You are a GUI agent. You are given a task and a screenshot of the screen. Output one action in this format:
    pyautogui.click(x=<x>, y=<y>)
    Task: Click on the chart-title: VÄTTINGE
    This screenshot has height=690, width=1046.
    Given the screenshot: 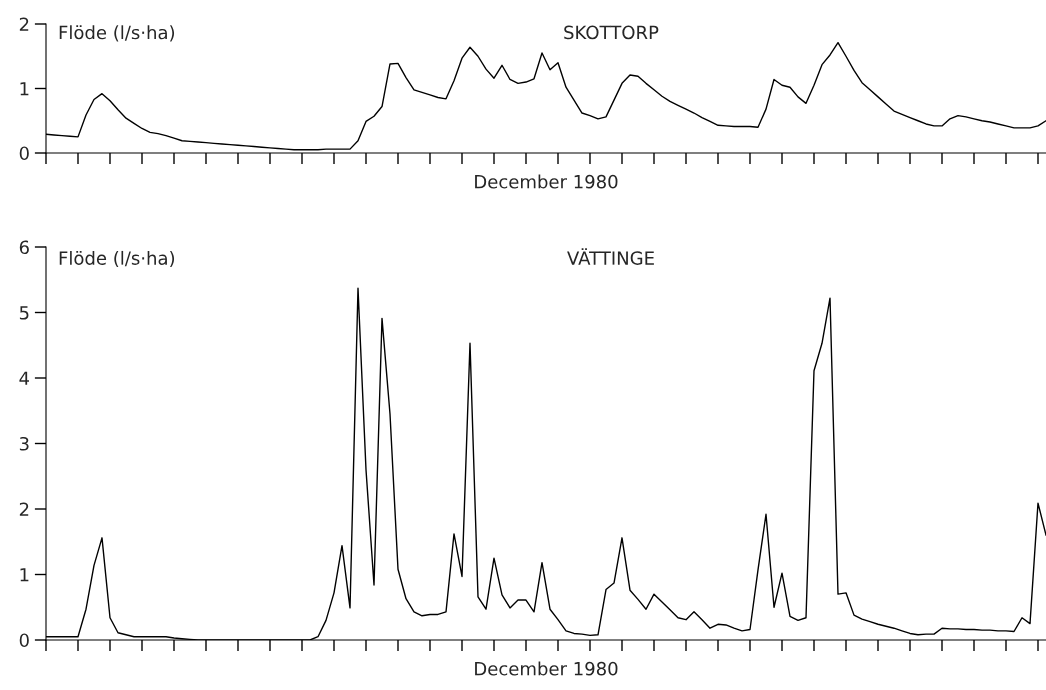 What is the action you would take?
    pyautogui.click(x=610, y=256)
    